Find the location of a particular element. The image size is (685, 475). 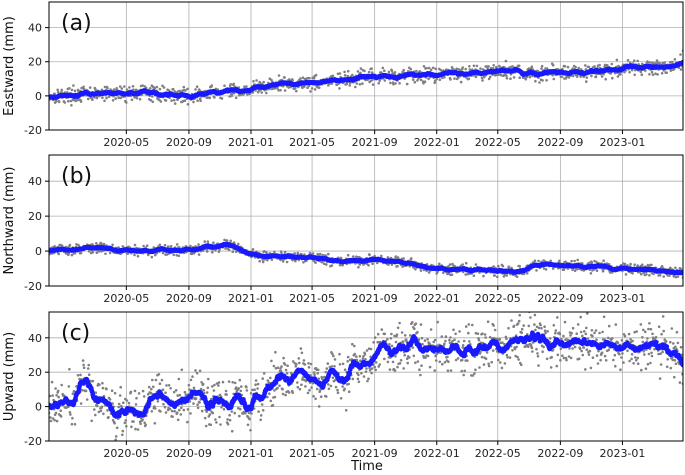

x-tick-label: 2020-05 is located at coordinates (126, 142).